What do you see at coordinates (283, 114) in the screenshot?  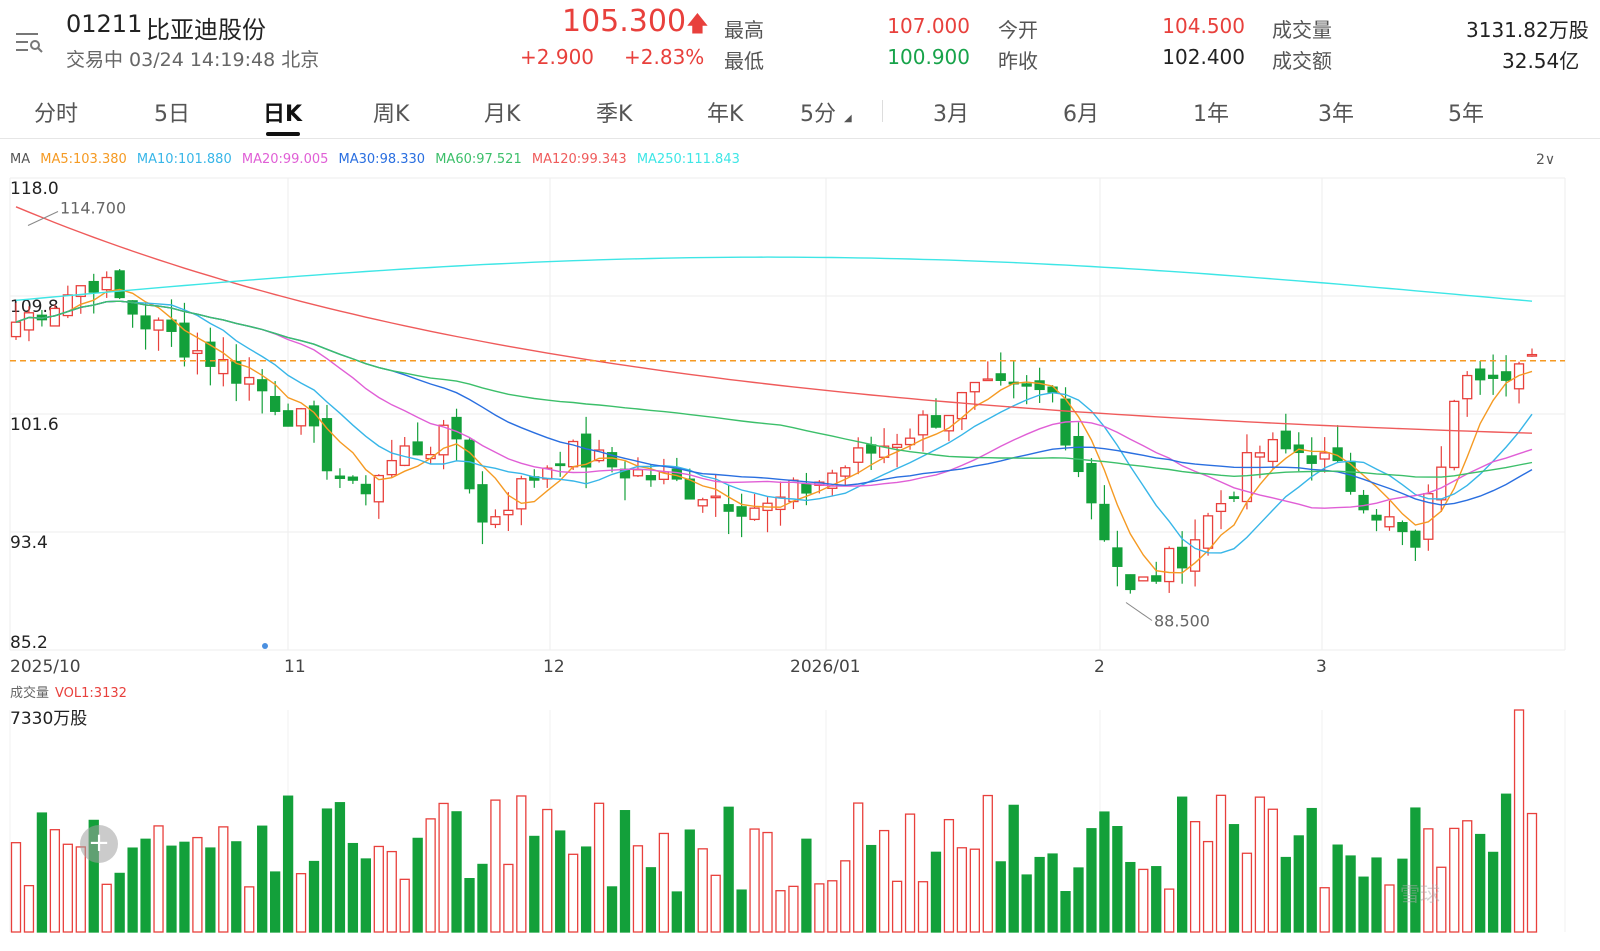 I see `tab-daily-k: 日K` at bounding box center [283, 114].